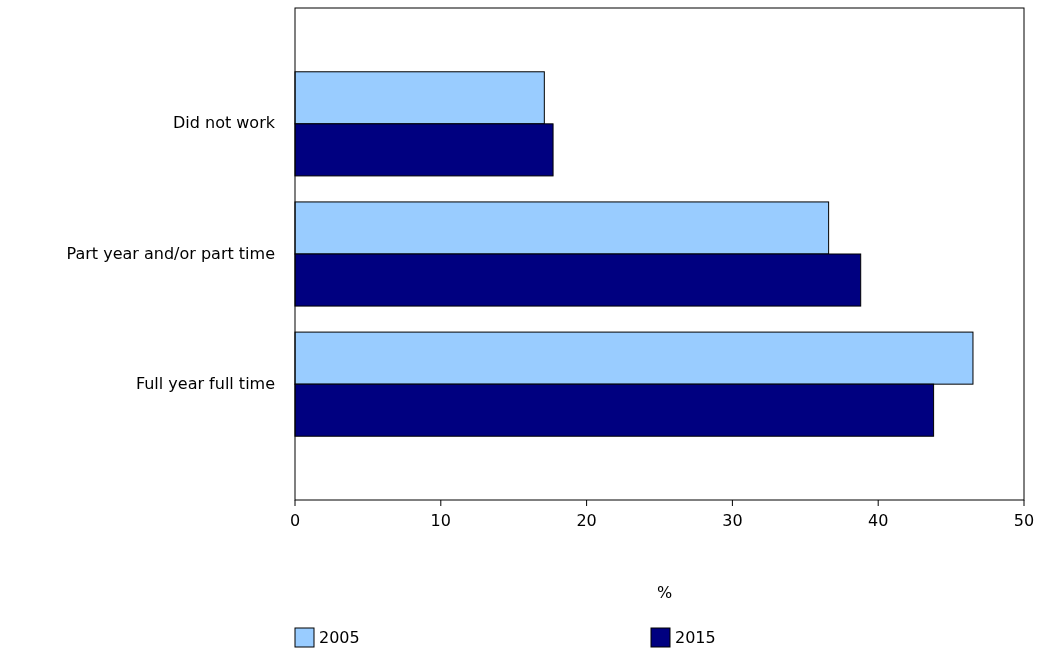 This screenshot has width=1039, height=652. I want to click on legend-label: 2005, so click(339, 637).